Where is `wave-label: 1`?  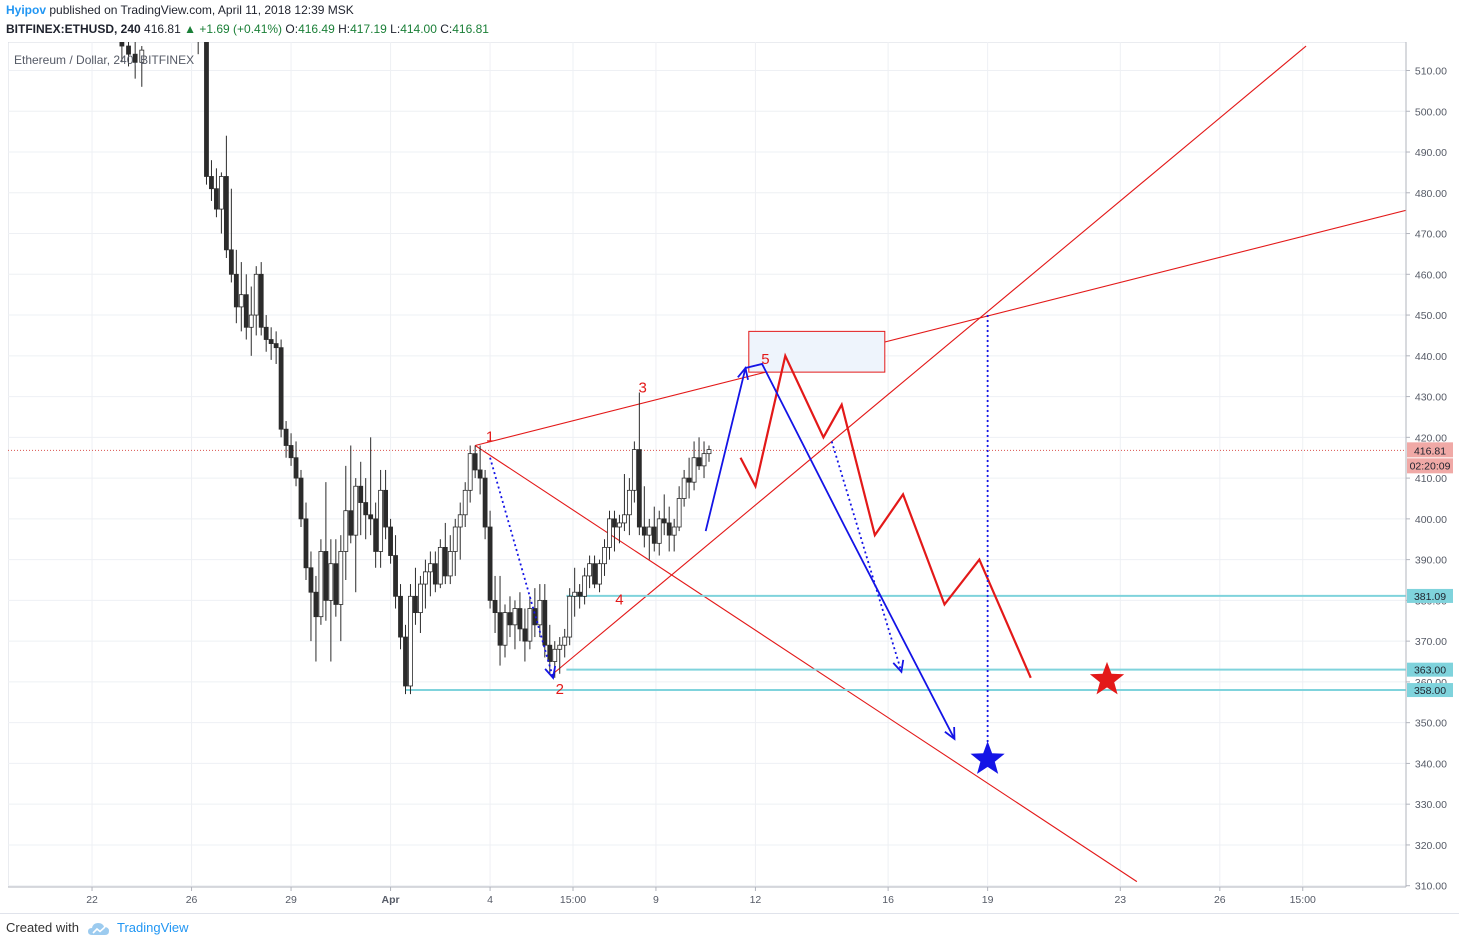 wave-label: 1 is located at coordinates (490, 436).